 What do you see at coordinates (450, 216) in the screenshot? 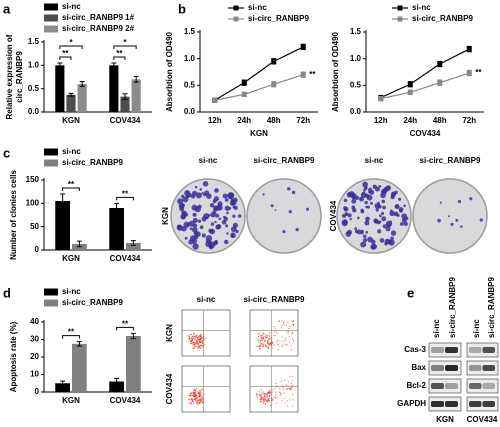
I see `culture-plate` at bounding box center [450, 216].